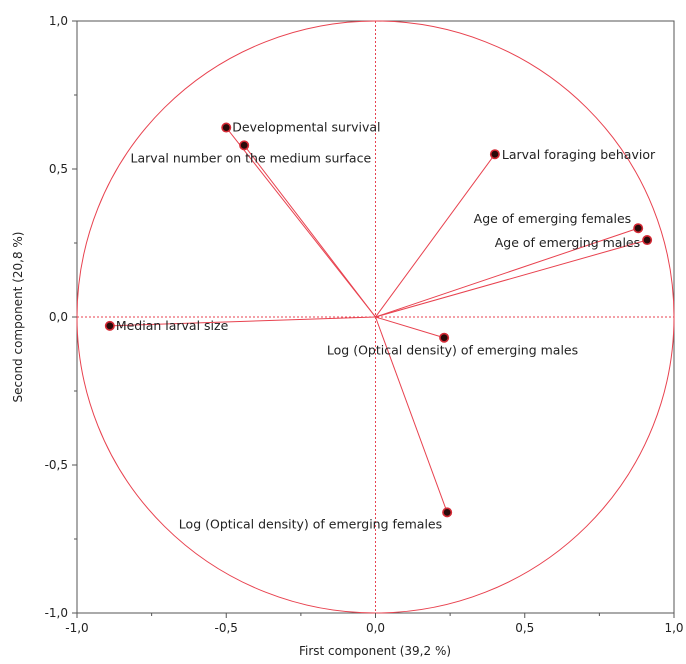 Image resolution: width=686 pixels, height=664 pixels. What do you see at coordinates (375, 628) in the screenshot?
I see `x-tick-label: 0,0` at bounding box center [375, 628].